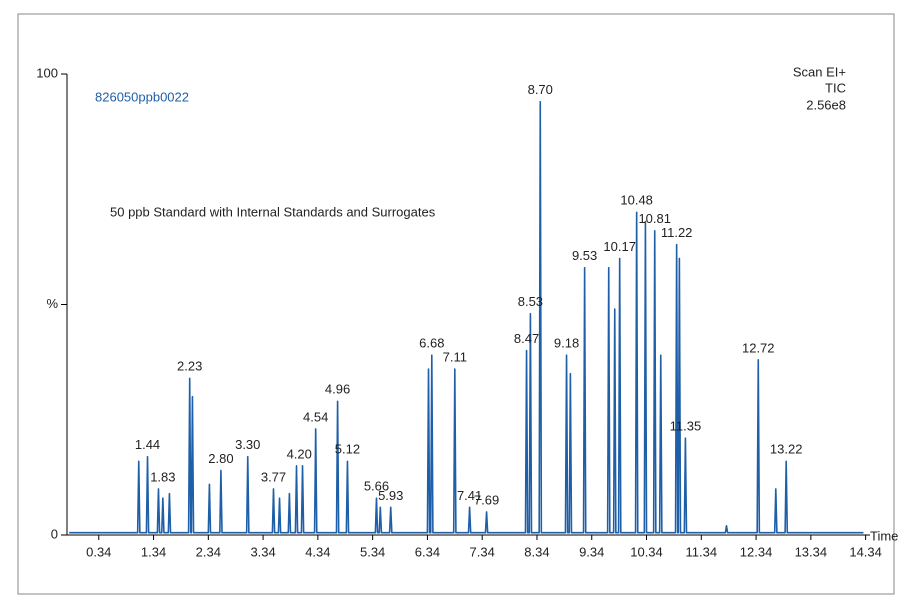 Image resolution: width=912 pixels, height=608 pixels. I want to click on peak-label: 2.23, so click(189, 366).